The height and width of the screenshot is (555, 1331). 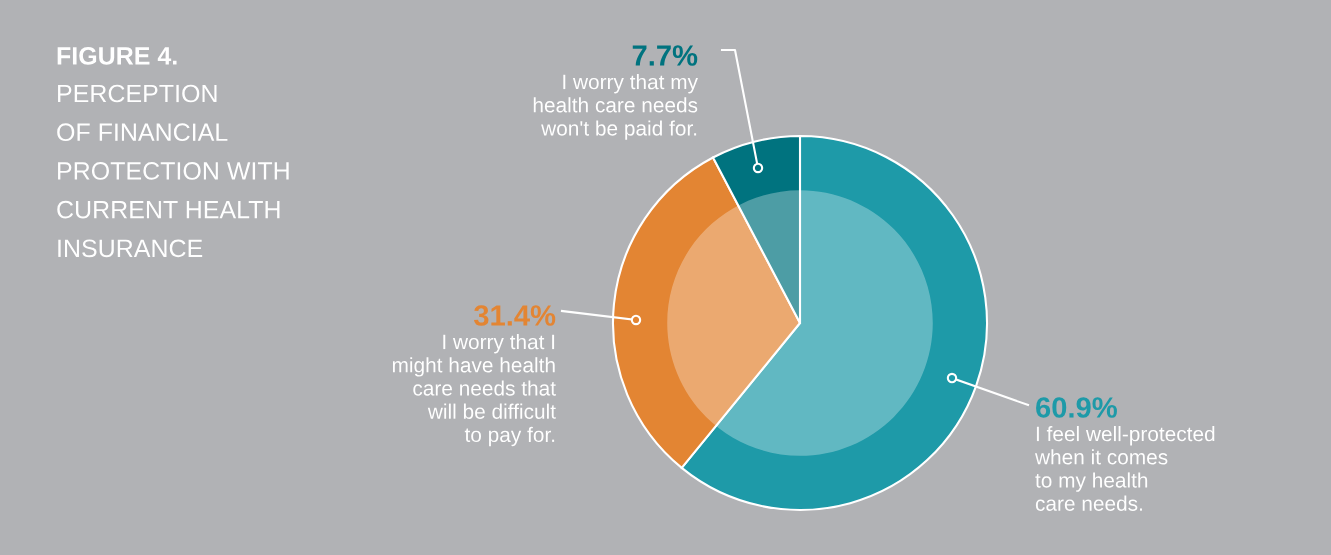 I want to click on data-label: 60.9%, so click(x=1076, y=407).